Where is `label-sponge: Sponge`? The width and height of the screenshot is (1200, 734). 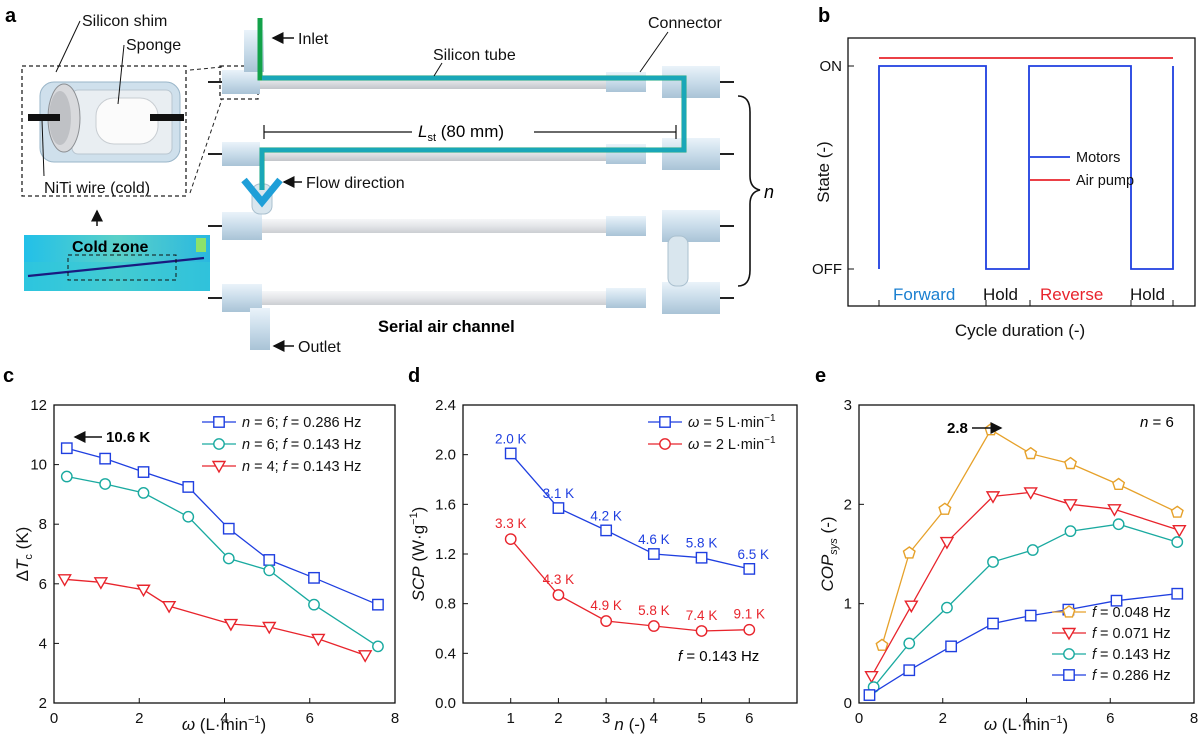
label-sponge: Sponge is located at coordinates (153, 45).